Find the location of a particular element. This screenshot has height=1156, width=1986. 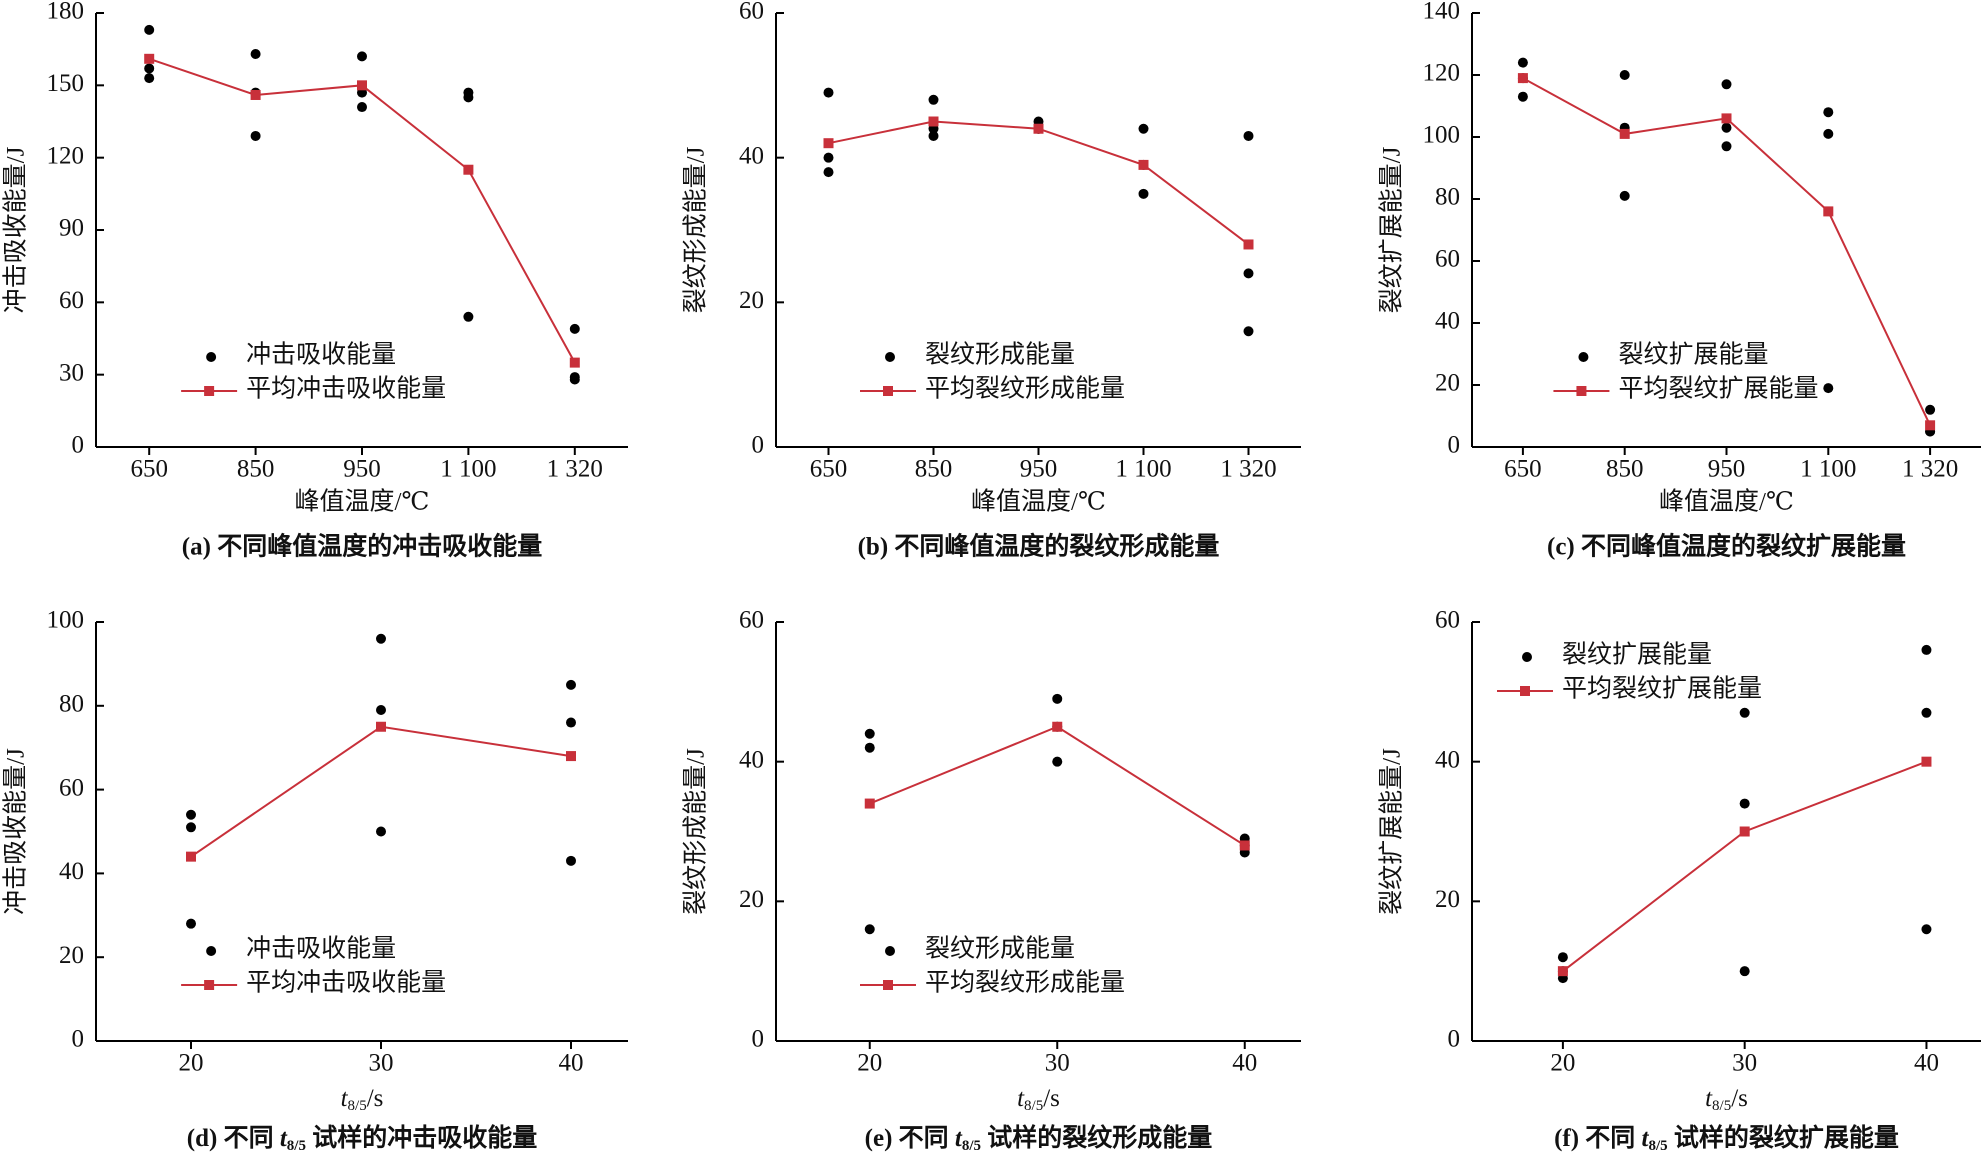

x-tick-label: 1 320 is located at coordinates (1930, 469).